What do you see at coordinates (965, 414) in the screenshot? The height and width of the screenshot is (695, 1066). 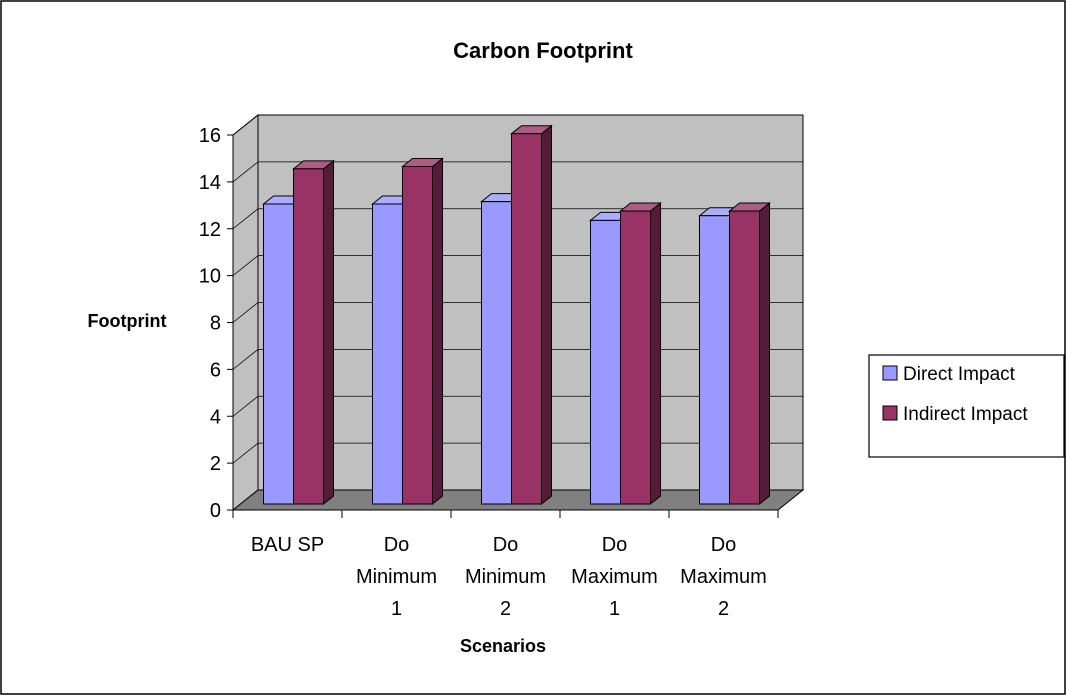 I see `legend-label-indirect-impact: Indirect Impact` at bounding box center [965, 414].